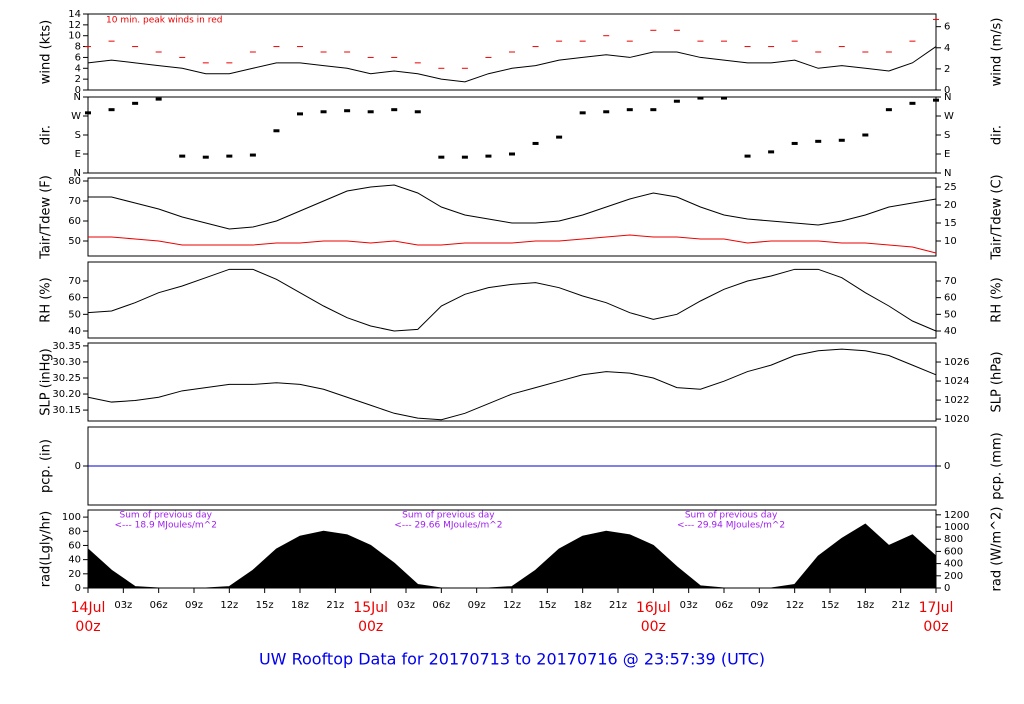  I want to click on y-tick-label: 30.15, so click(66, 410).